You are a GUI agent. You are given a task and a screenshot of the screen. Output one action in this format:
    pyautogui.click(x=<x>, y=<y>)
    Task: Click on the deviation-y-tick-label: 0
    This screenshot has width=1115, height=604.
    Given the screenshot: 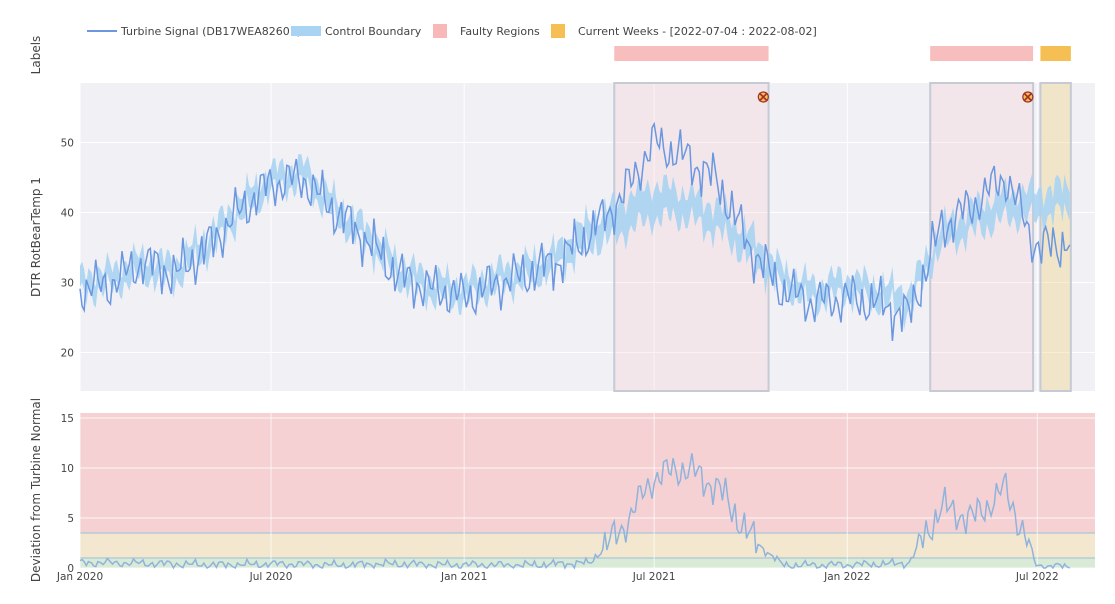 What is the action you would take?
    pyautogui.click(x=70, y=569)
    